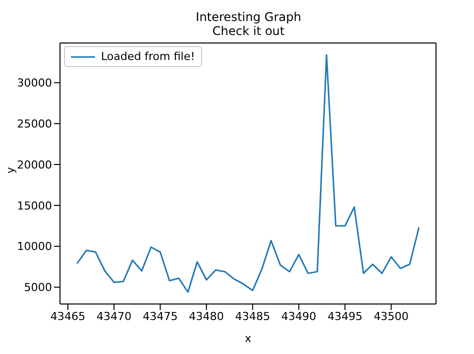 The height and width of the screenshot is (354, 474). Describe the element at coordinates (114, 316) in the screenshot. I see `x-tick-label: 43470` at that location.